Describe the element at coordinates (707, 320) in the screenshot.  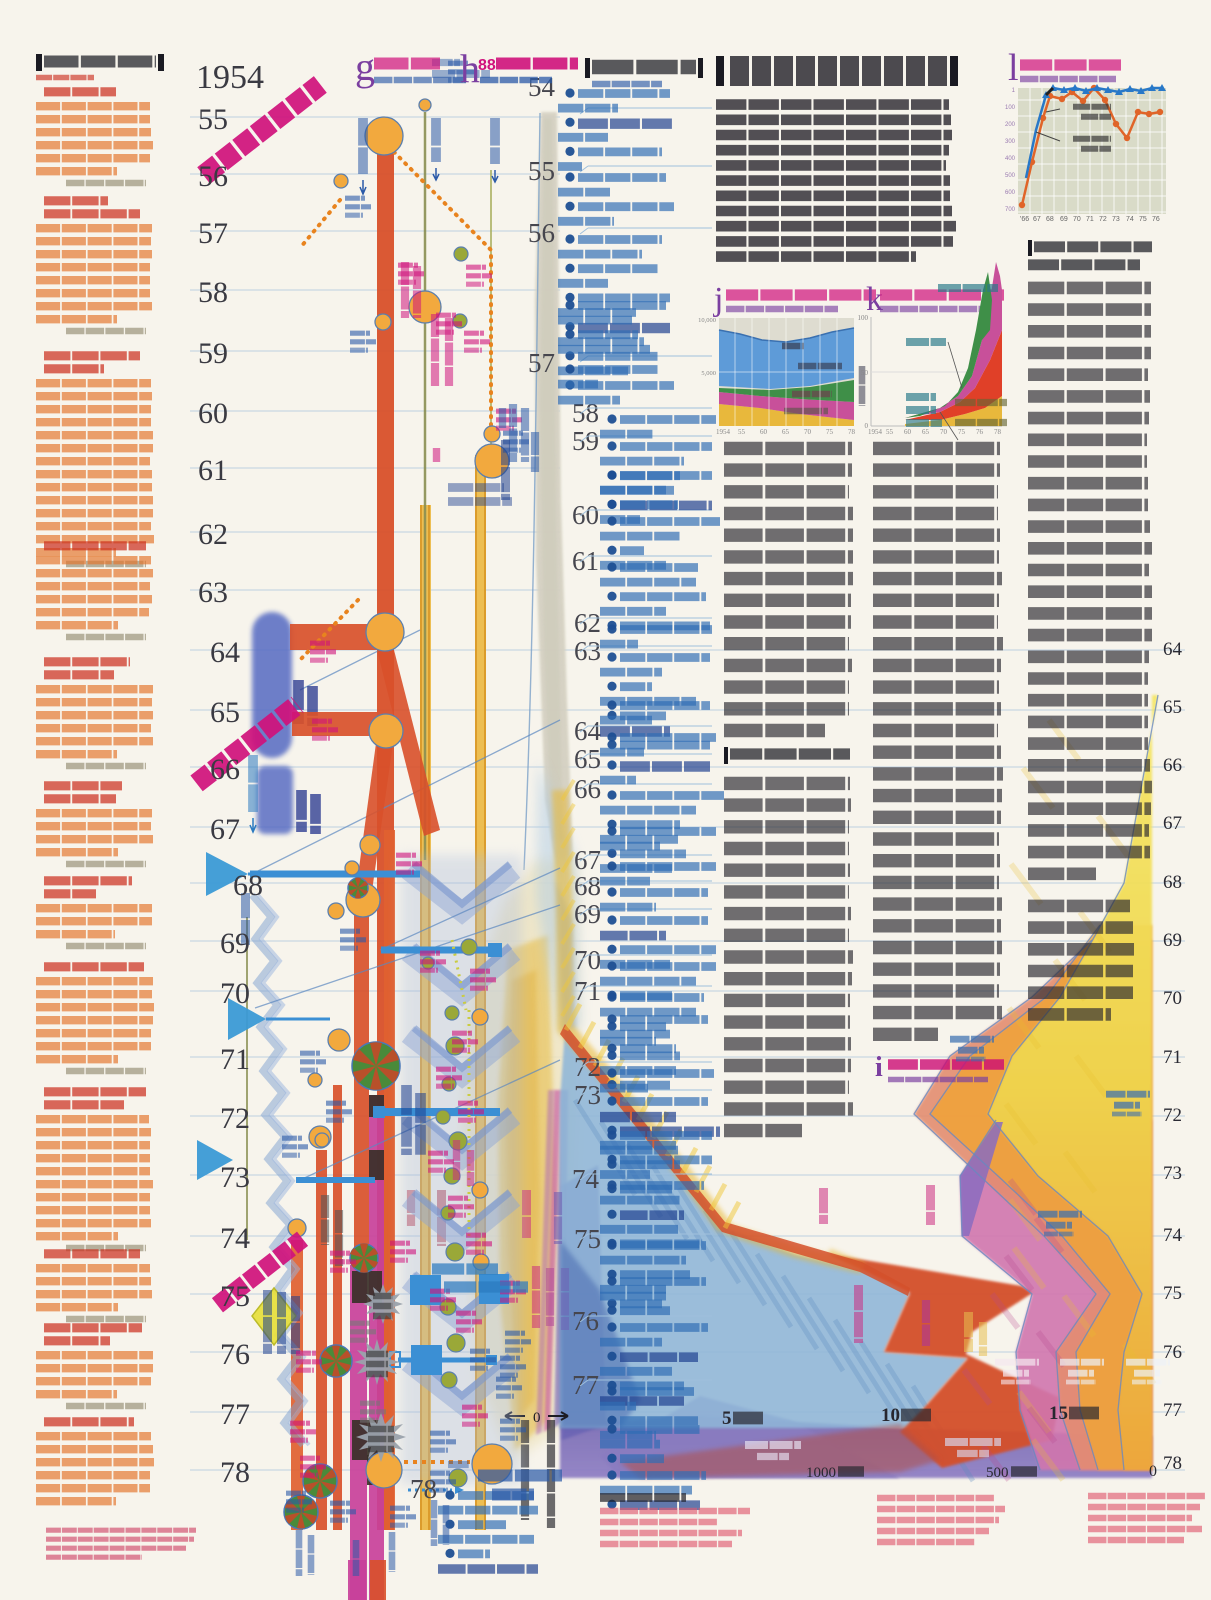
I see `svg-text: 10,000` at that location.